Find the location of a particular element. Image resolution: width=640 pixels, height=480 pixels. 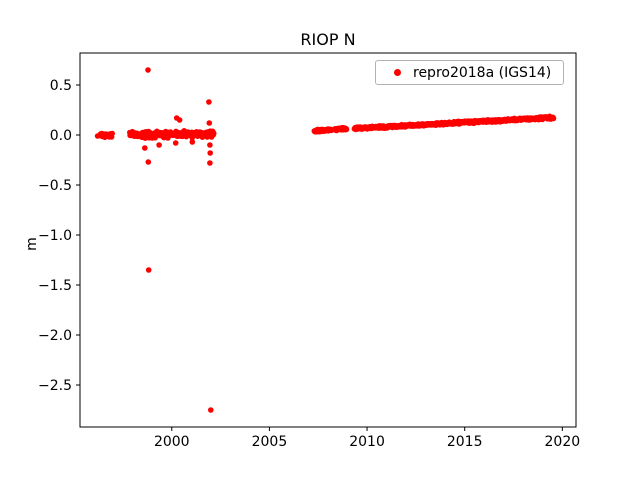

legend-marker-icon is located at coordinates (397, 72).